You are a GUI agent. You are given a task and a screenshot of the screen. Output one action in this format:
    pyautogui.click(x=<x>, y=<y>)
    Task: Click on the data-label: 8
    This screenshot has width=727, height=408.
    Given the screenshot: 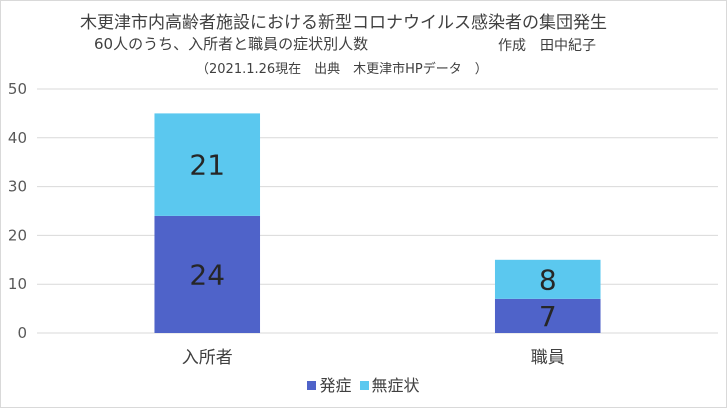 What is the action you would take?
    pyautogui.click(x=548, y=279)
    